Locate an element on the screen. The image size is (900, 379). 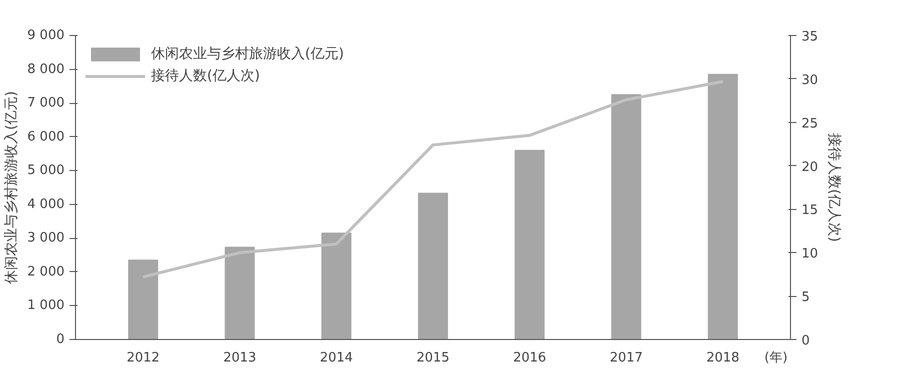
y2-axis-title: 接待人数(亿人次) is located at coordinates (834, 187).